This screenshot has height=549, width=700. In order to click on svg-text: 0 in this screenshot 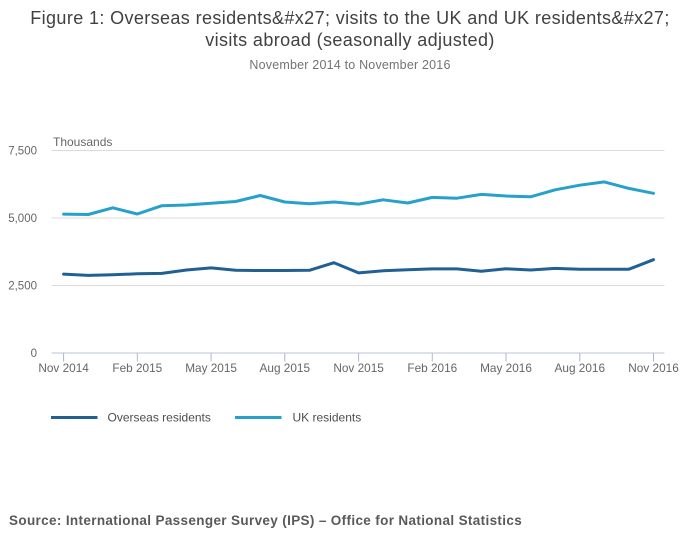, I will do `click(34, 354)`.